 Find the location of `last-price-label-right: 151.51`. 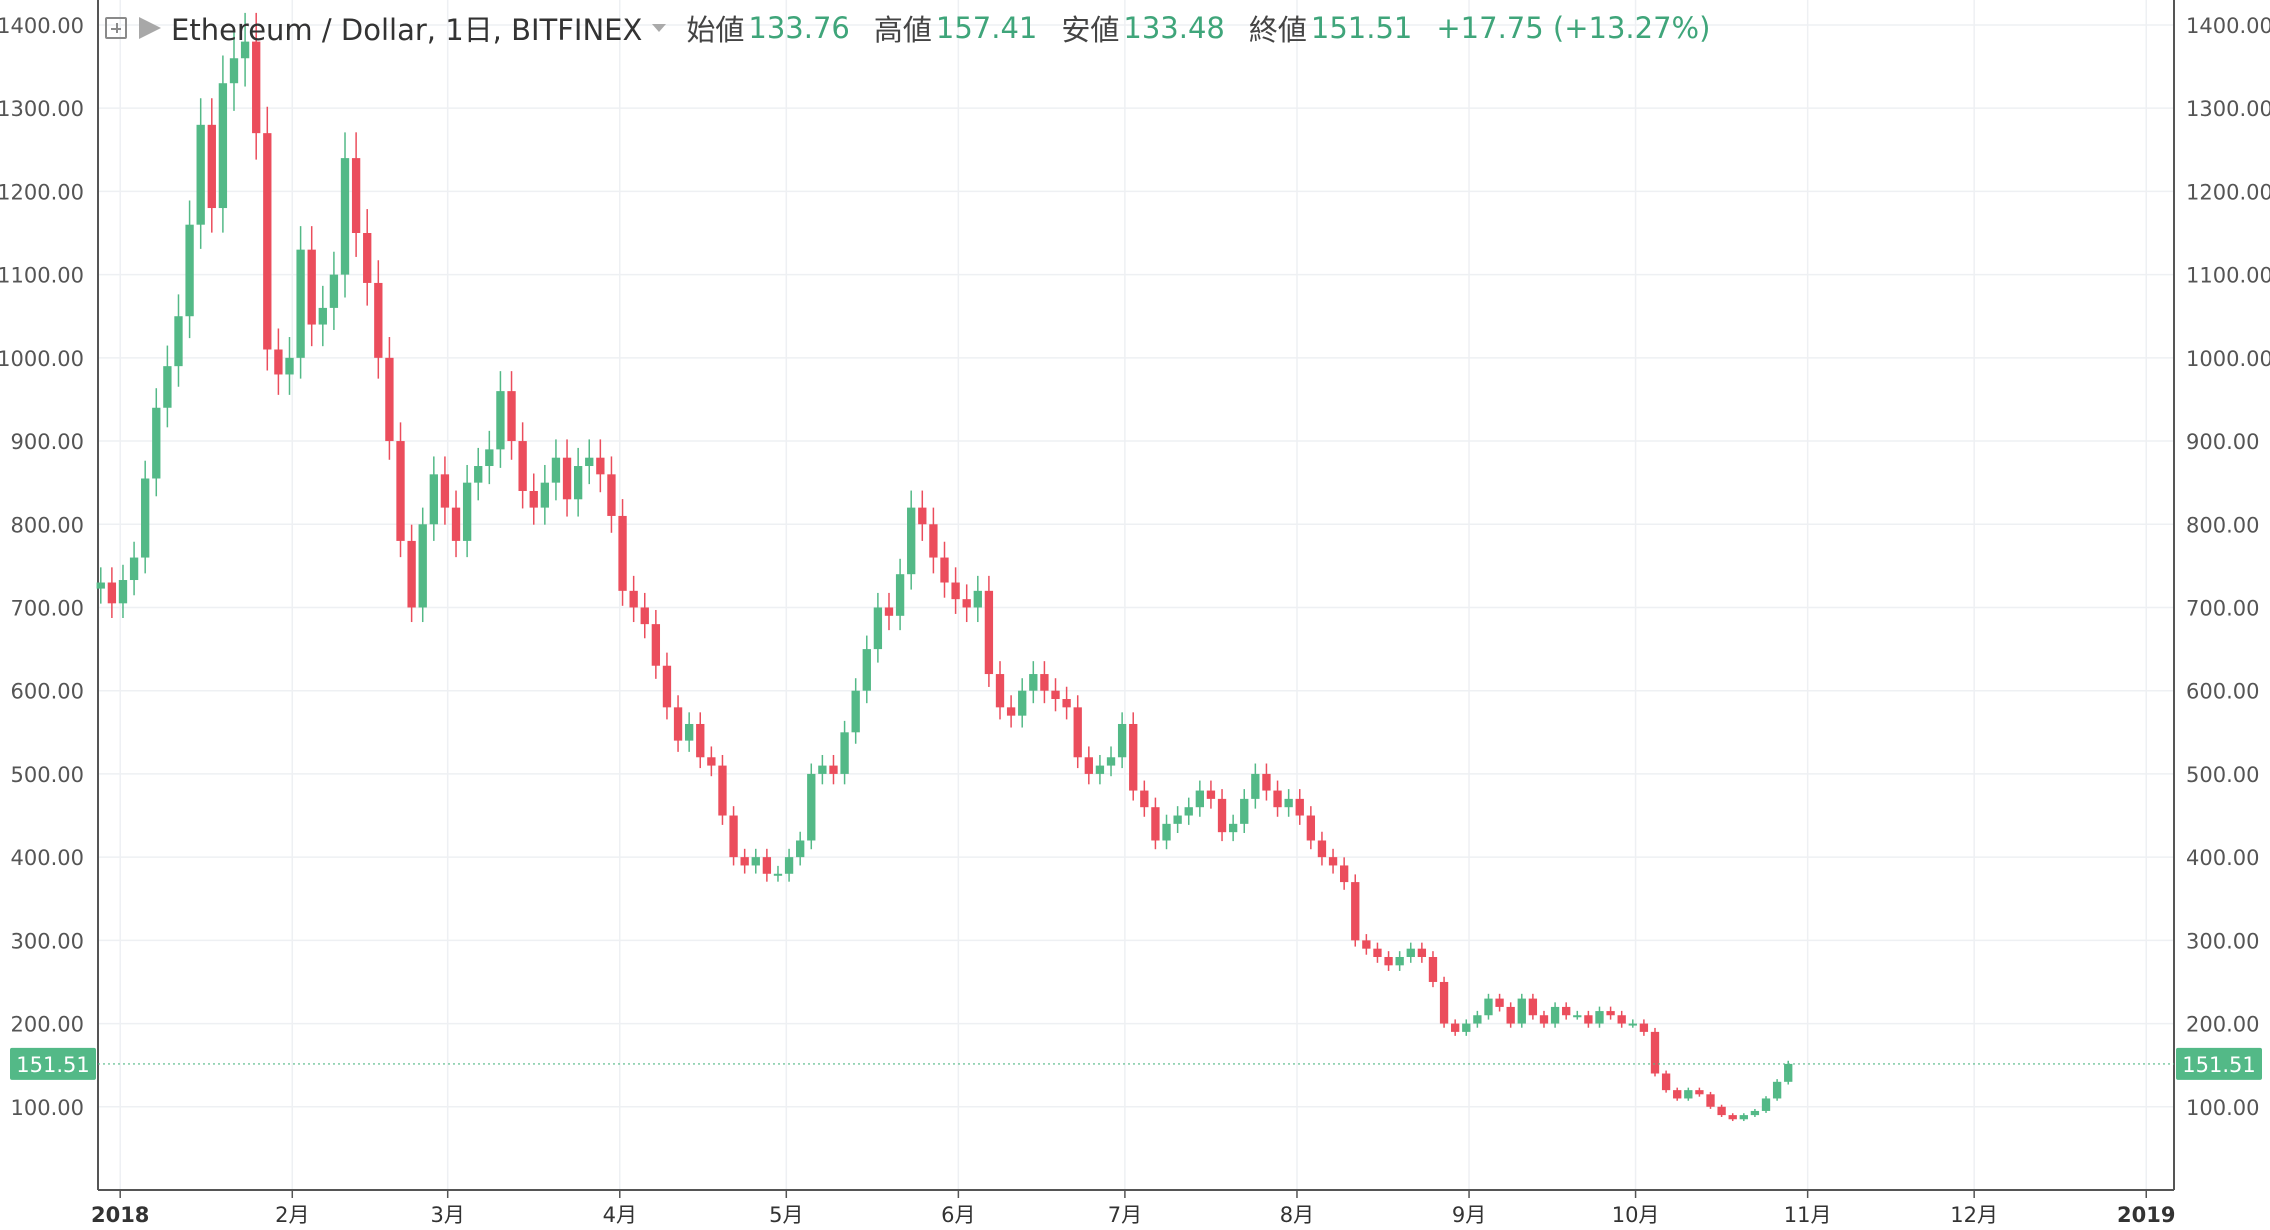

last-price-label-right: 151.51 is located at coordinates (2218, 1065).